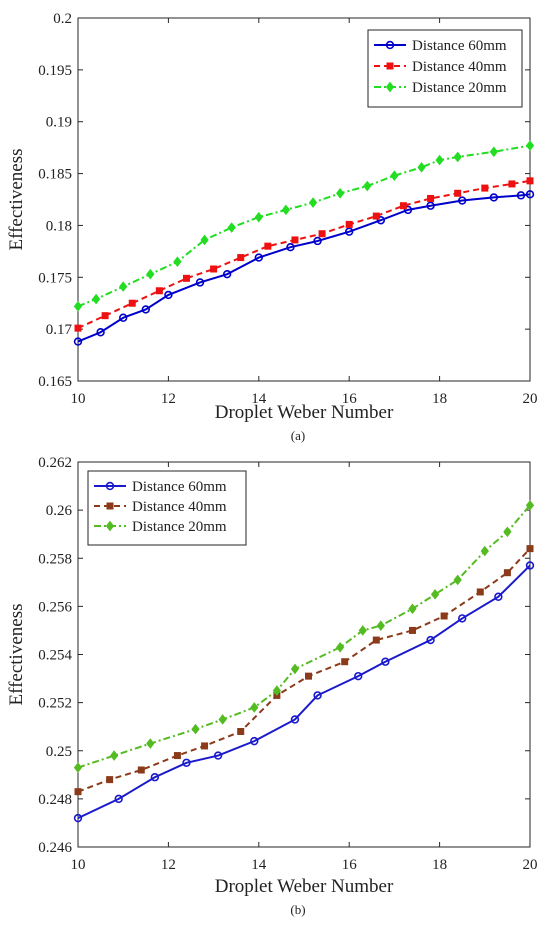 The width and height of the screenshot is (550, 928). Describe the element at coordinates (59, 752) in the screenshot. I see `y-tick-label: 0.25` at that location.